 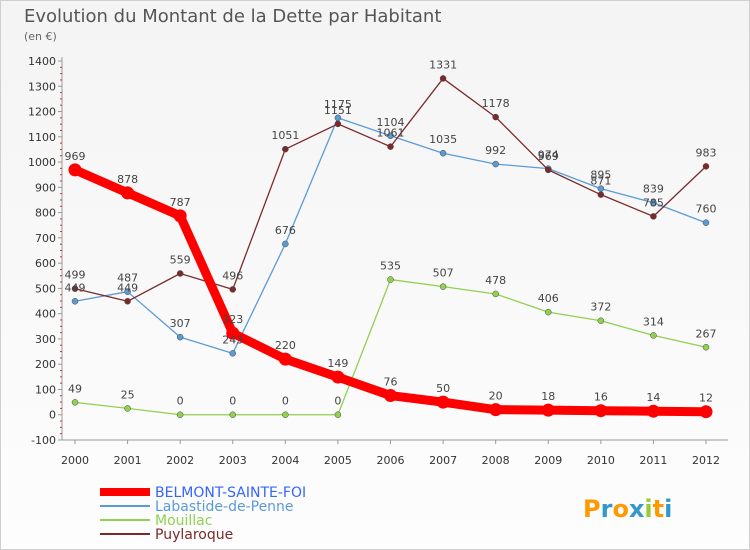 What do you see at coordinates (233, 460) in the screenshot?
I see `x-tick-label: 2003` at bounding box center [233, 460].